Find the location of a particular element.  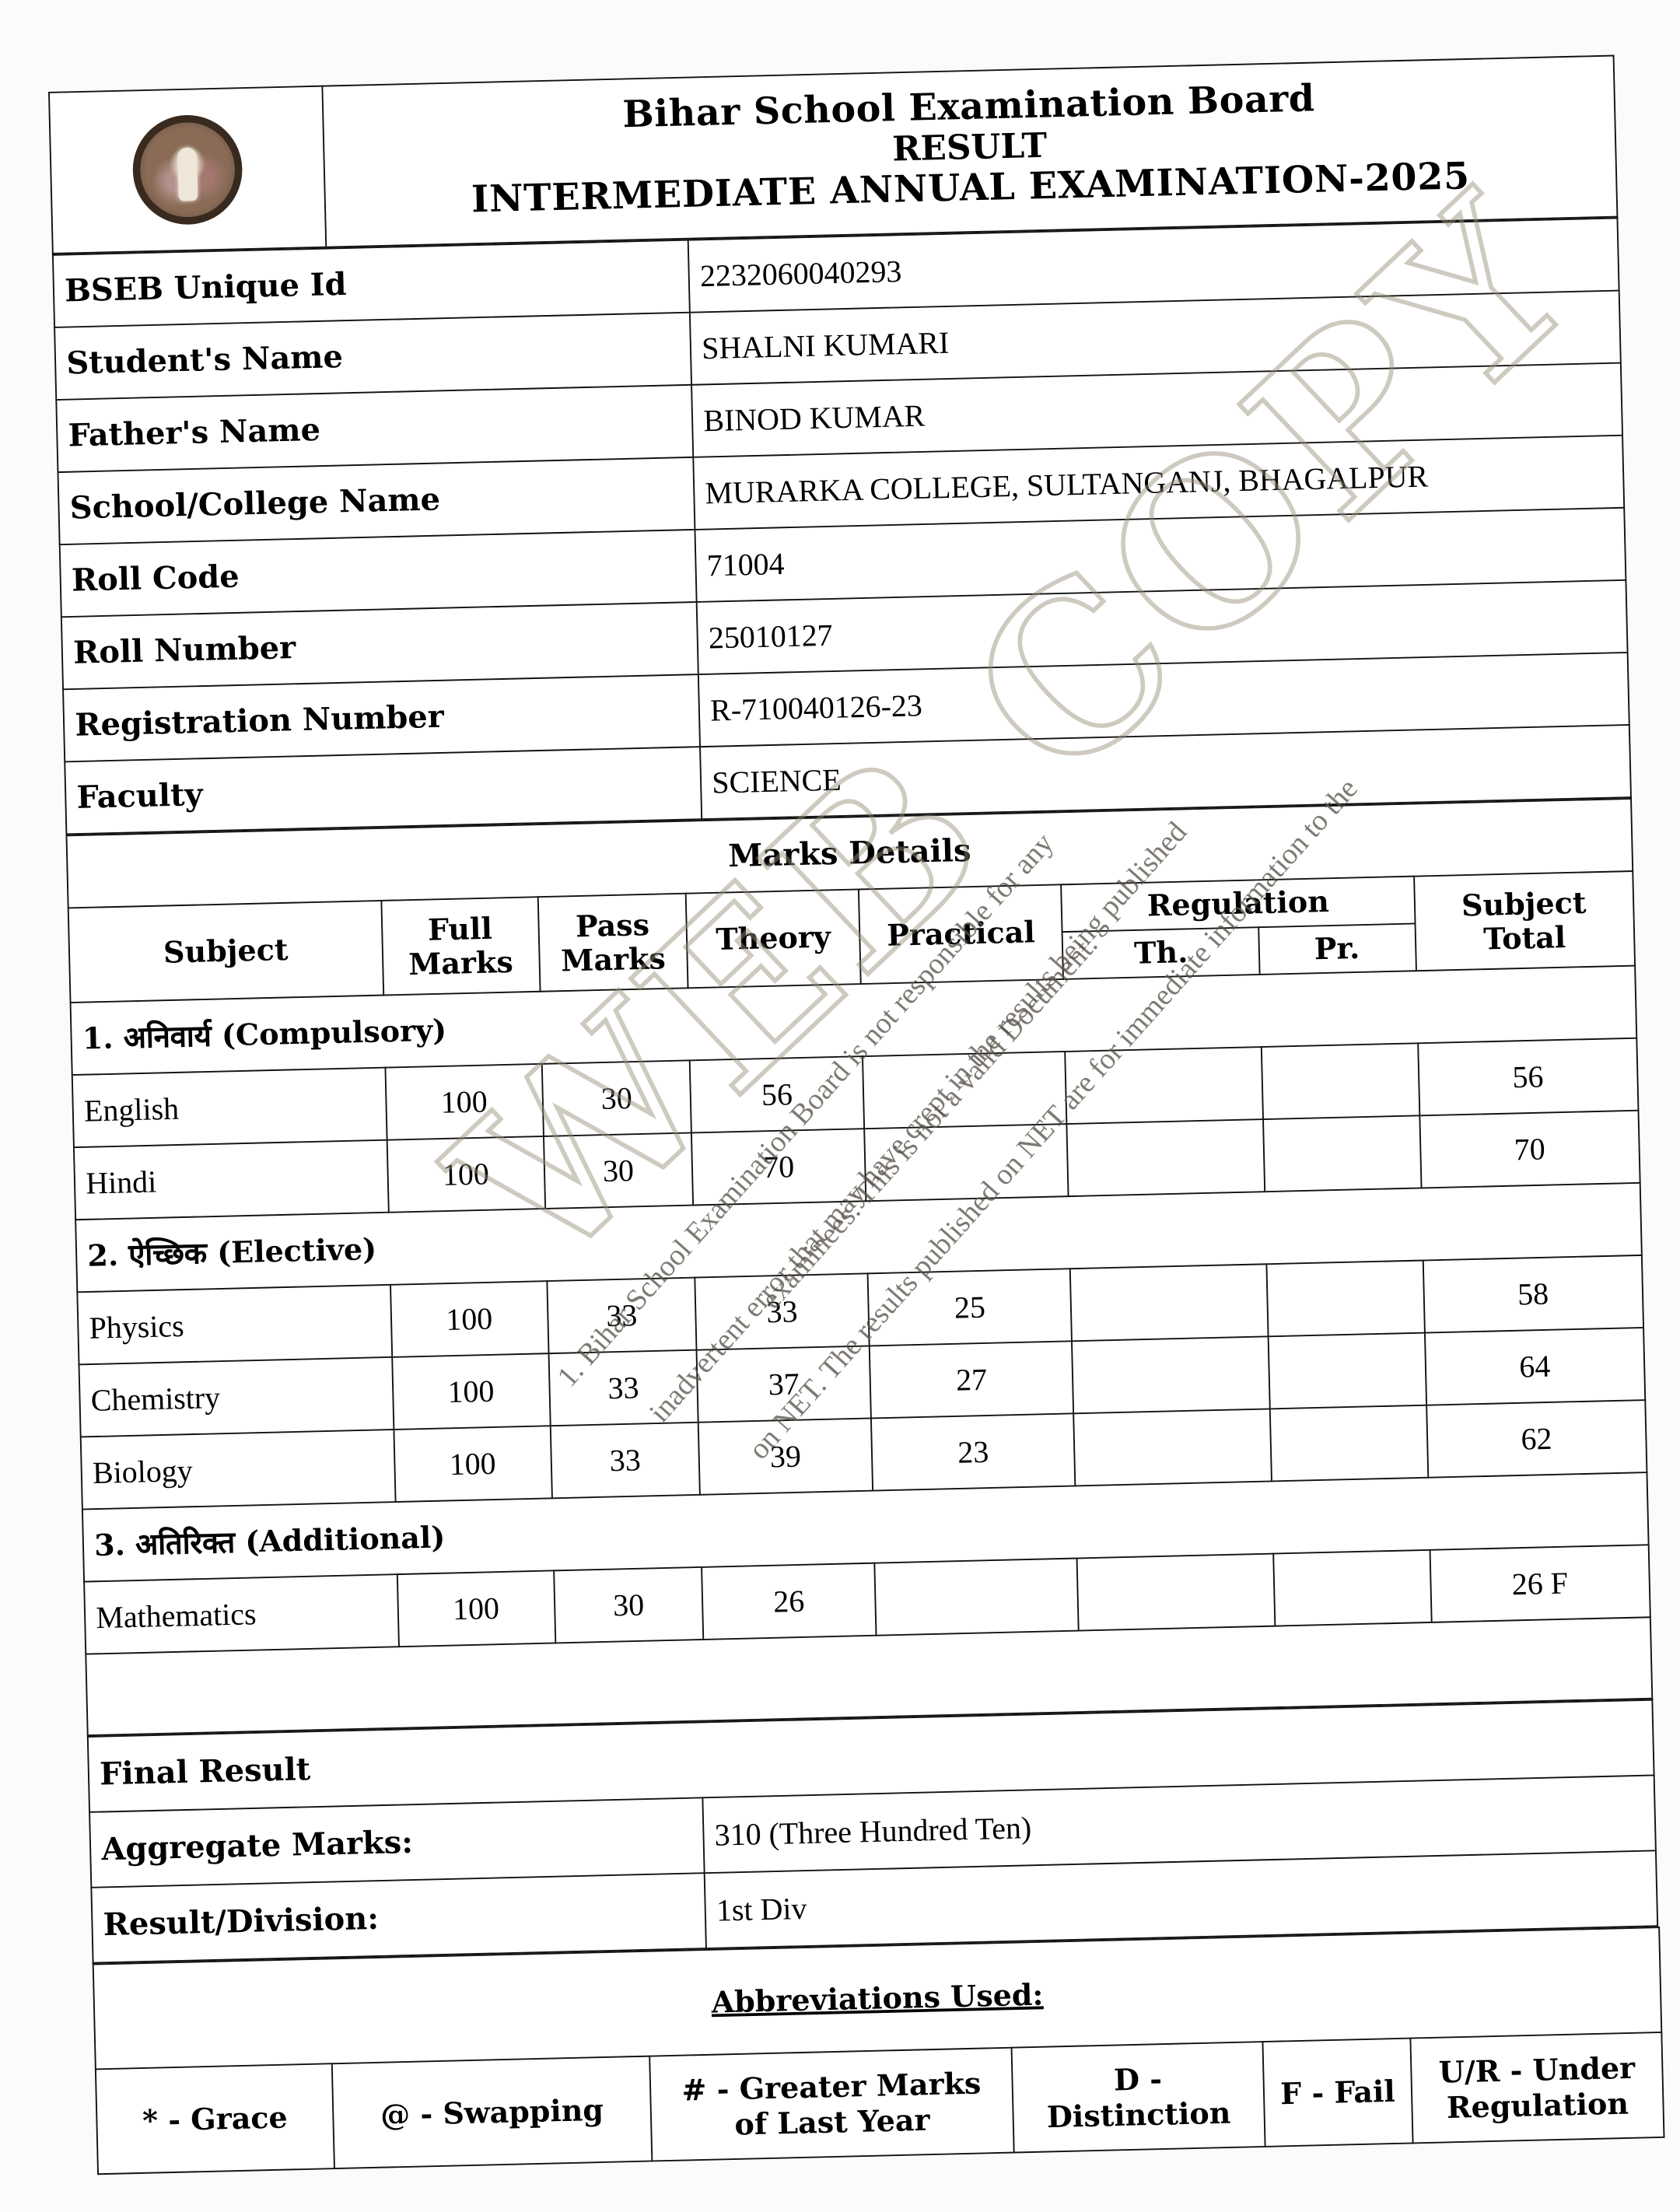

col-theory: Theory is located at coordinates (774, 939).